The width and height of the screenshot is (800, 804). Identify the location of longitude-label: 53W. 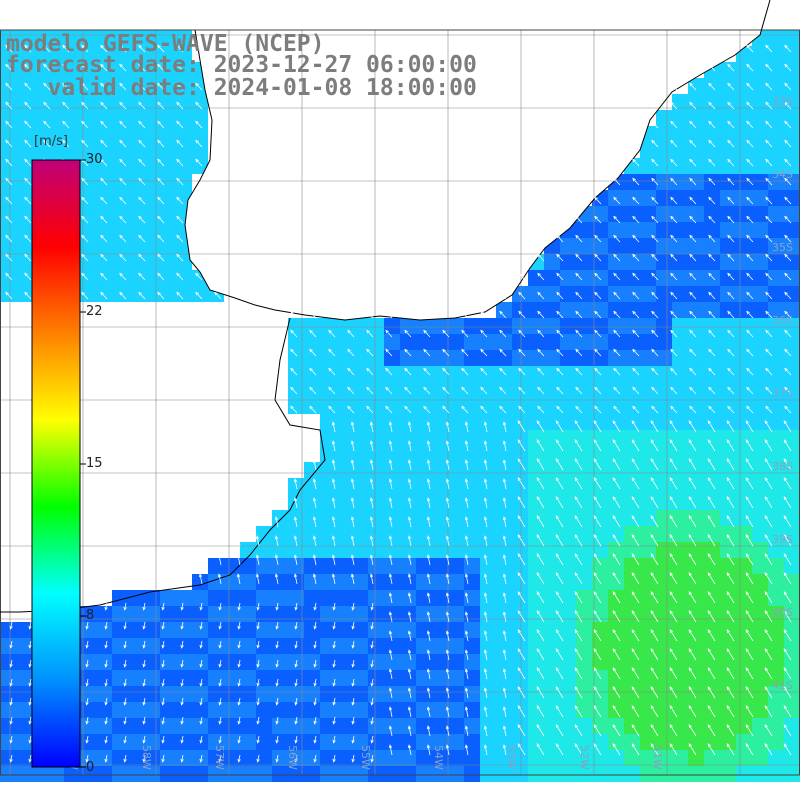
(511, 757).